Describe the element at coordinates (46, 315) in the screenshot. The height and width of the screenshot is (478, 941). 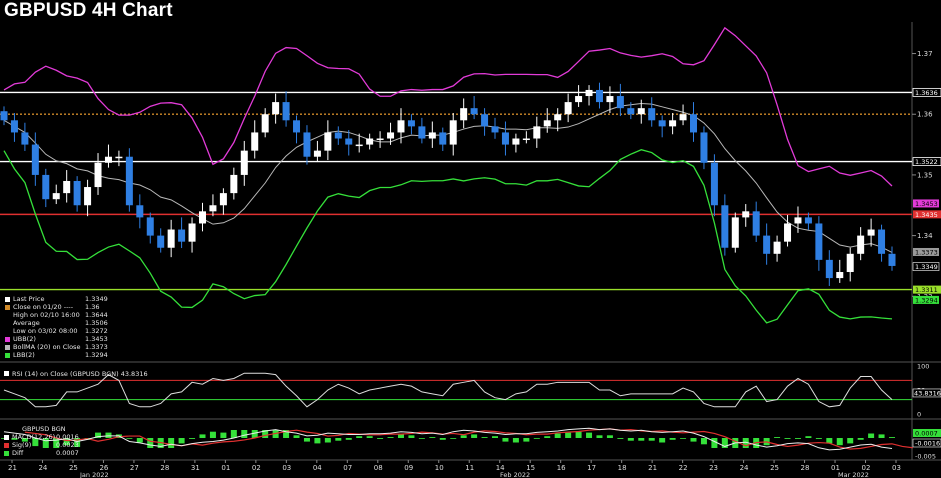
I see `legend-label: High on 02/10 16:00` at that location.